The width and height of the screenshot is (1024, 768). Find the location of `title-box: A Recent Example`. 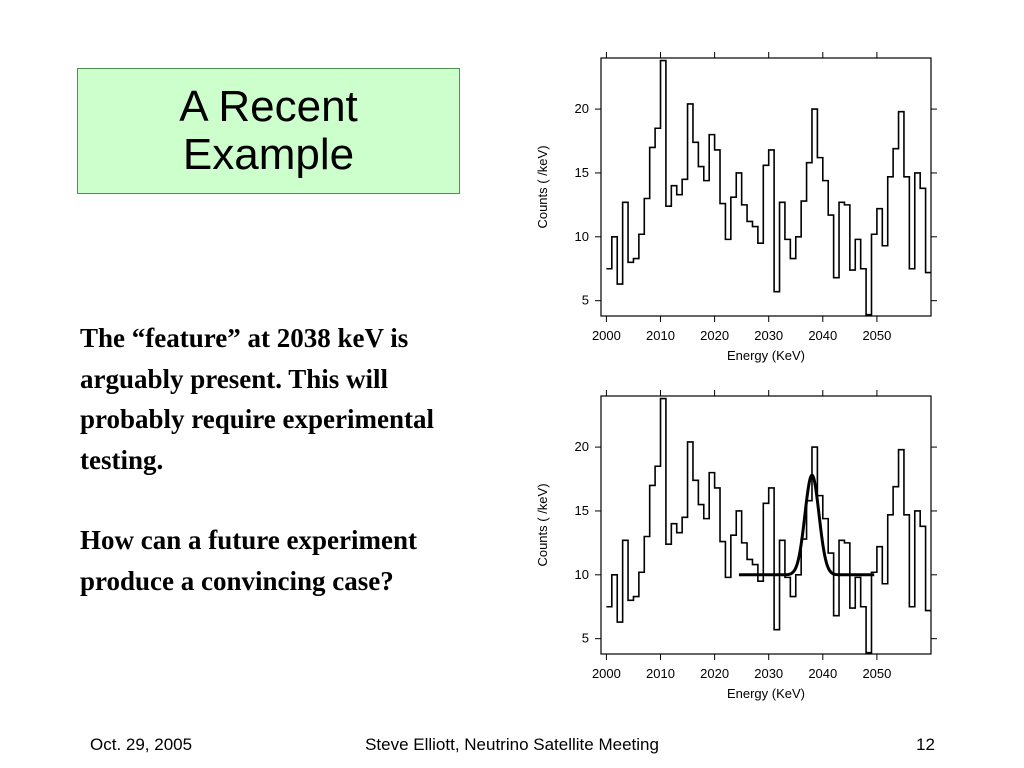

title-box: A Recent Example is located at coordinates (268, 131).